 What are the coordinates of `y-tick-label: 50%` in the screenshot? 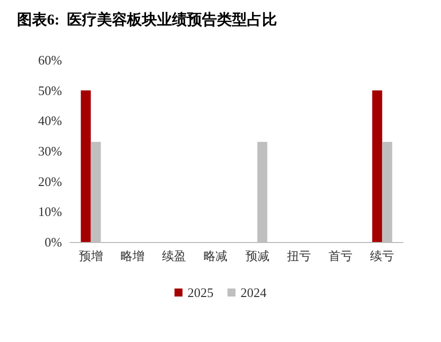 It's located at (50, 90).